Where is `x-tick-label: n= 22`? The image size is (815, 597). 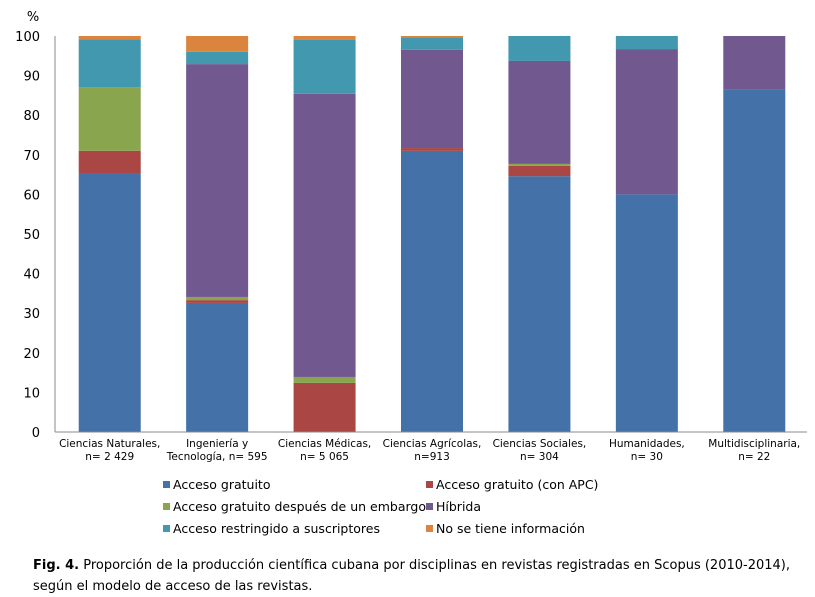 x-tick-label: n= 22 is located at coordinates (754, 457).